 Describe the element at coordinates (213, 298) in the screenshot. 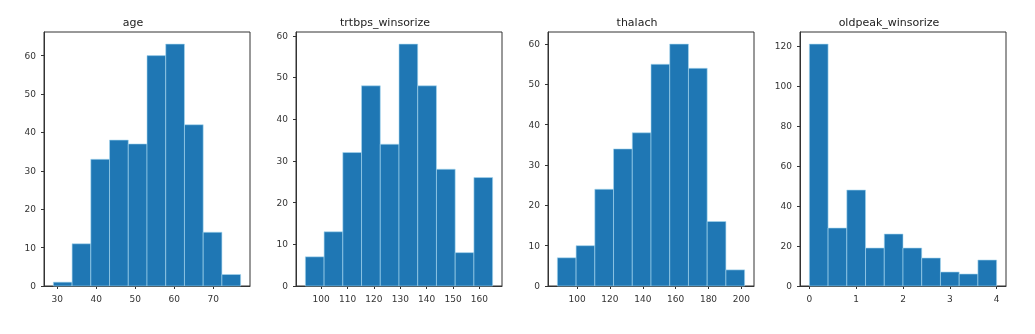

I see `x-tick-label: 70` at that location.